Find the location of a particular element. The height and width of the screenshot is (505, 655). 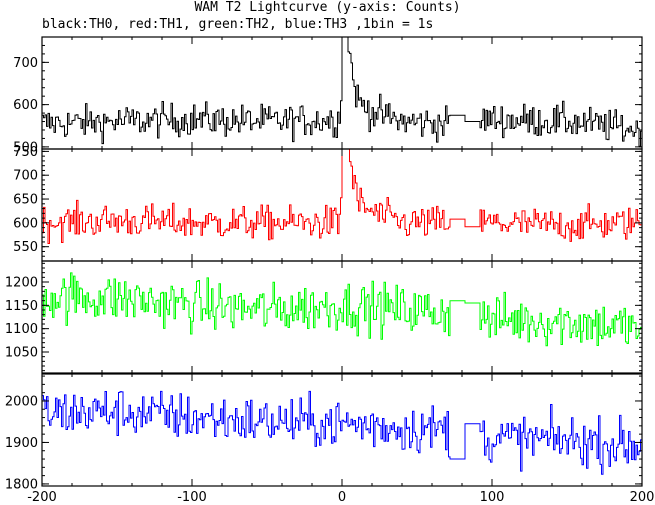

x-tick-label: -200 is located at coordinates (42, 497).